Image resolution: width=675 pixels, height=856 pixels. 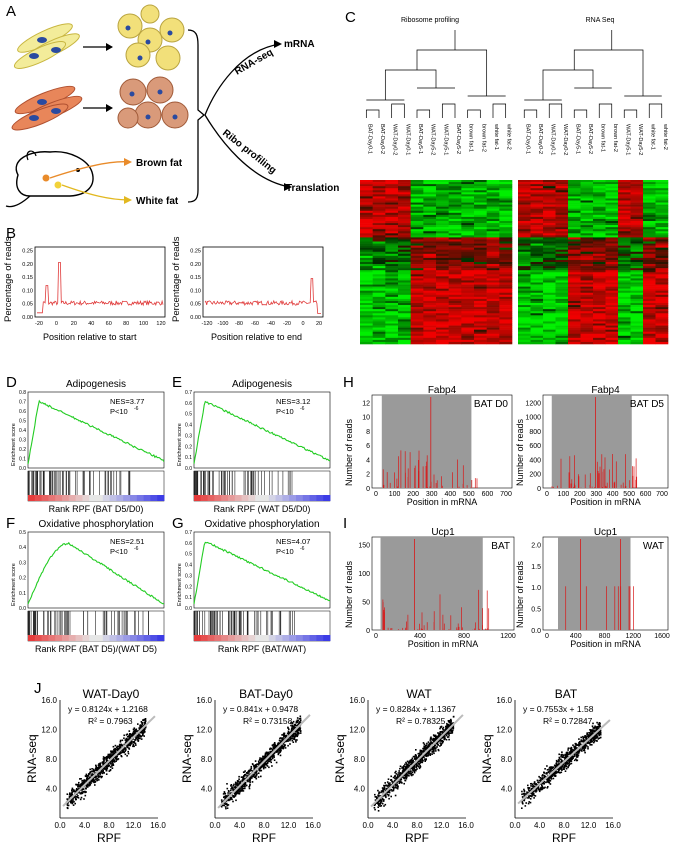 What do you see at coordinates (38, 688) in the screenshot?
I see `panel-label-j: J` at bounding box center [38, 688].